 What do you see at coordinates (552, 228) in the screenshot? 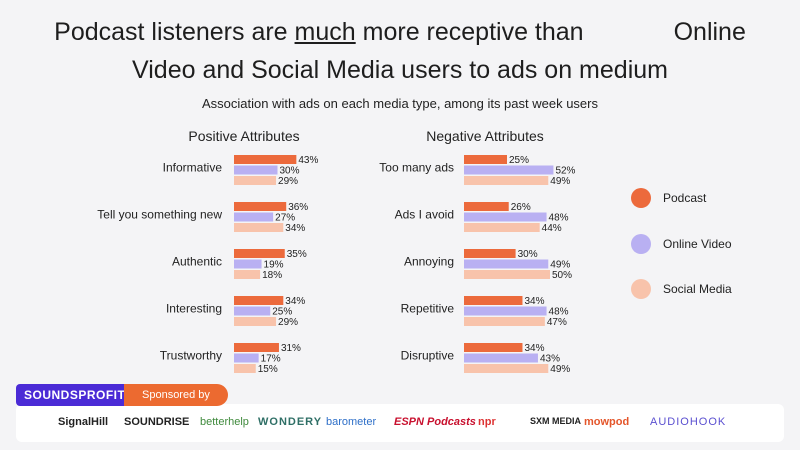
I see `negative-data-label: 44%` at bounding box center [552, 228].